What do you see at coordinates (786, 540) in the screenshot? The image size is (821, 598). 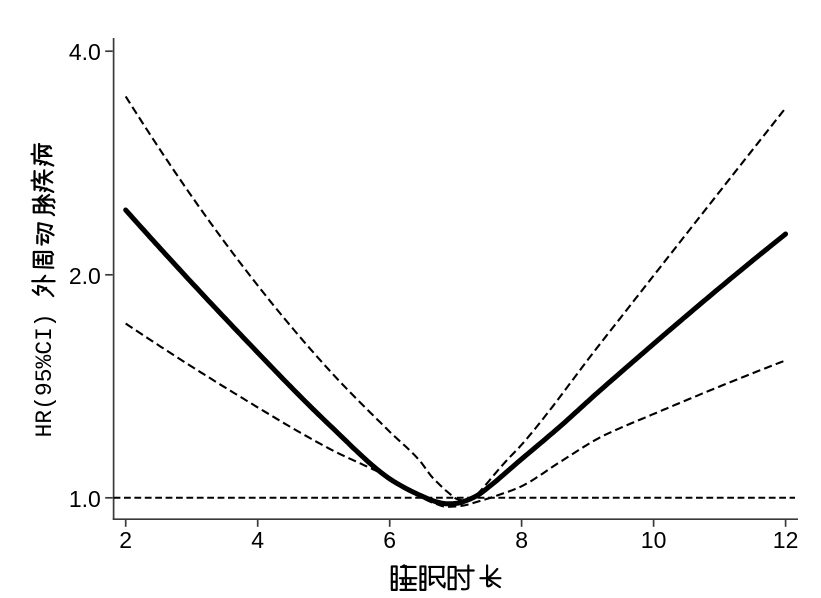 I see `svg-text: 12` at bounding box center [786, 540].